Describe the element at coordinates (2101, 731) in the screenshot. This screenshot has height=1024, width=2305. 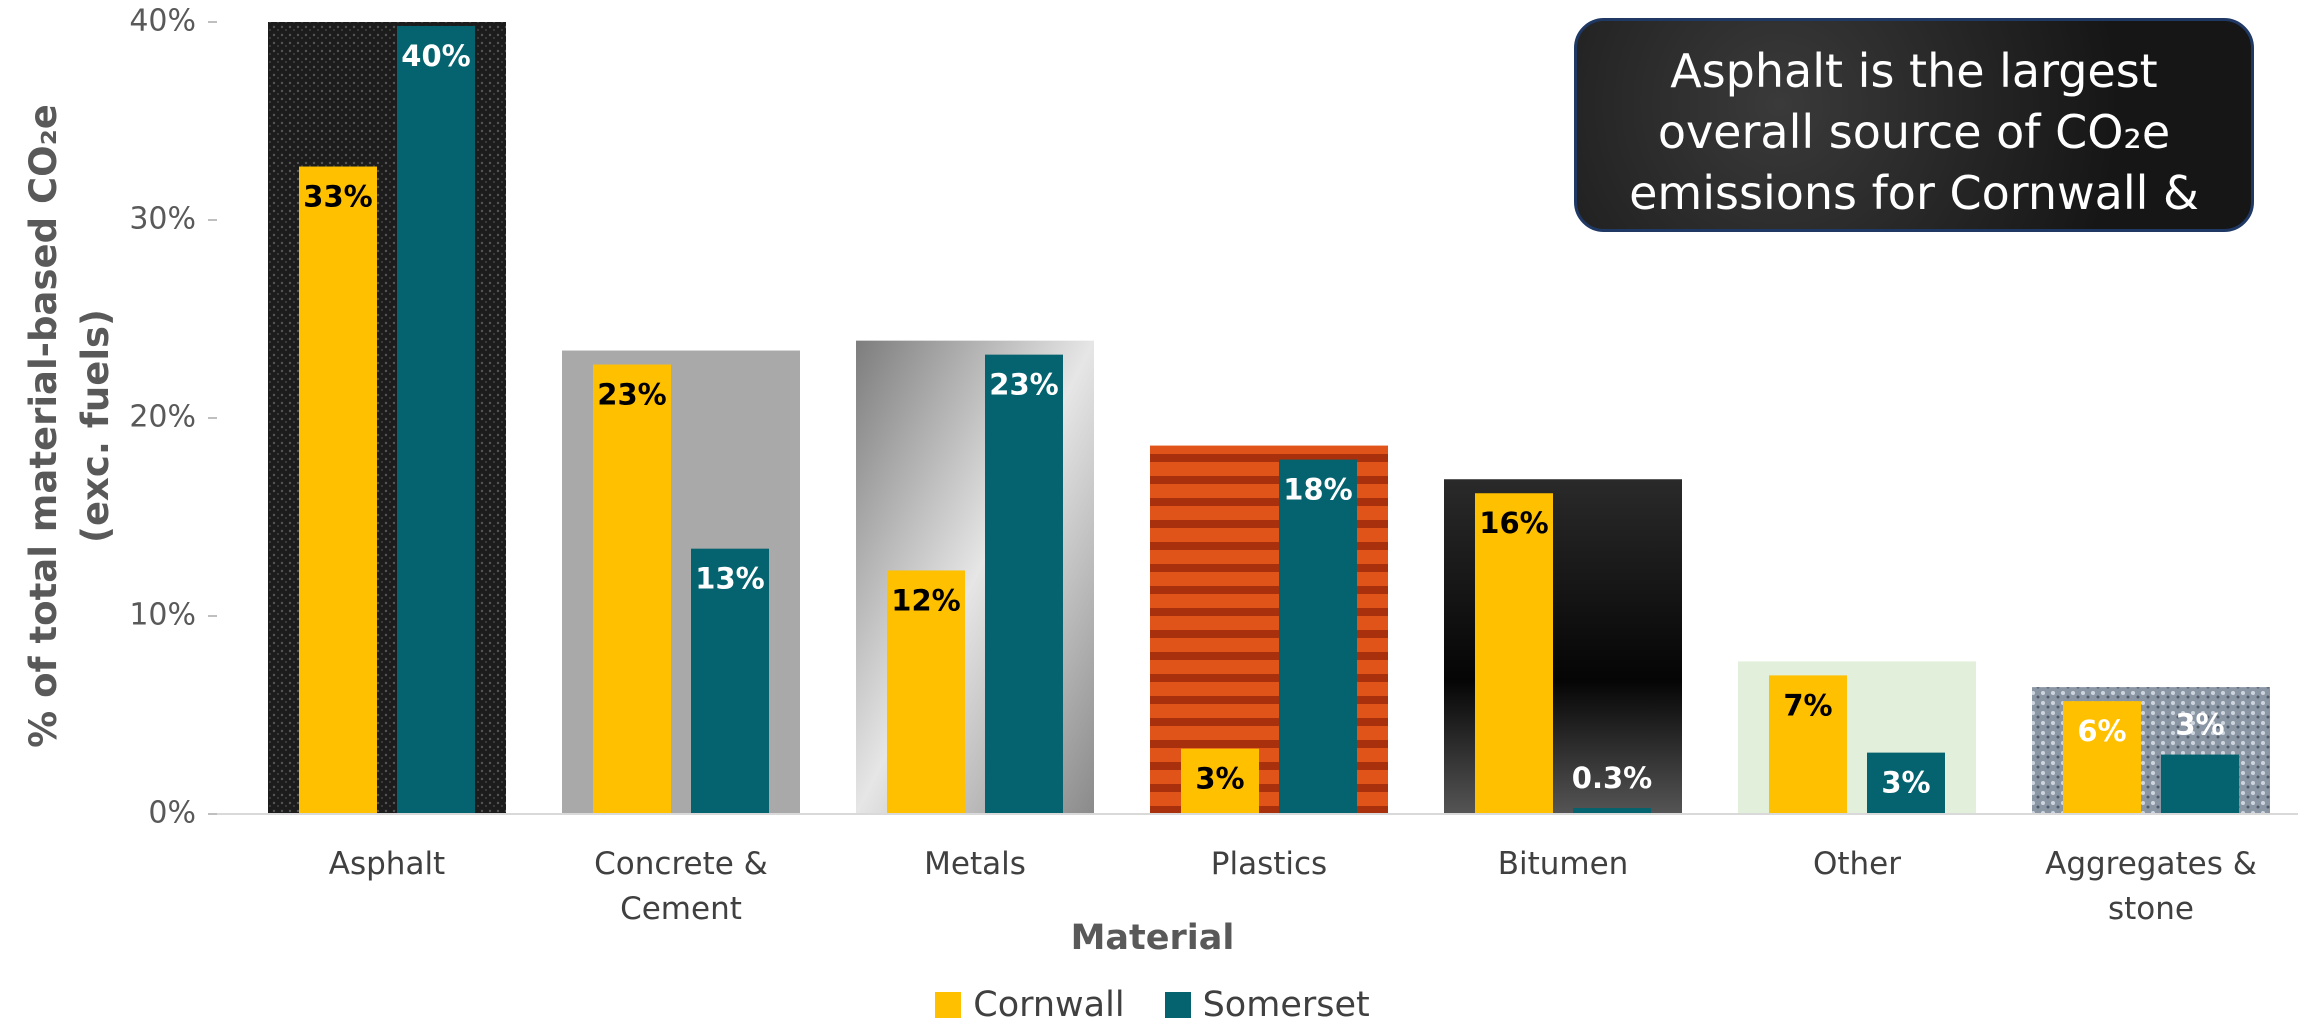
I see `data-label: 6%` at that location.